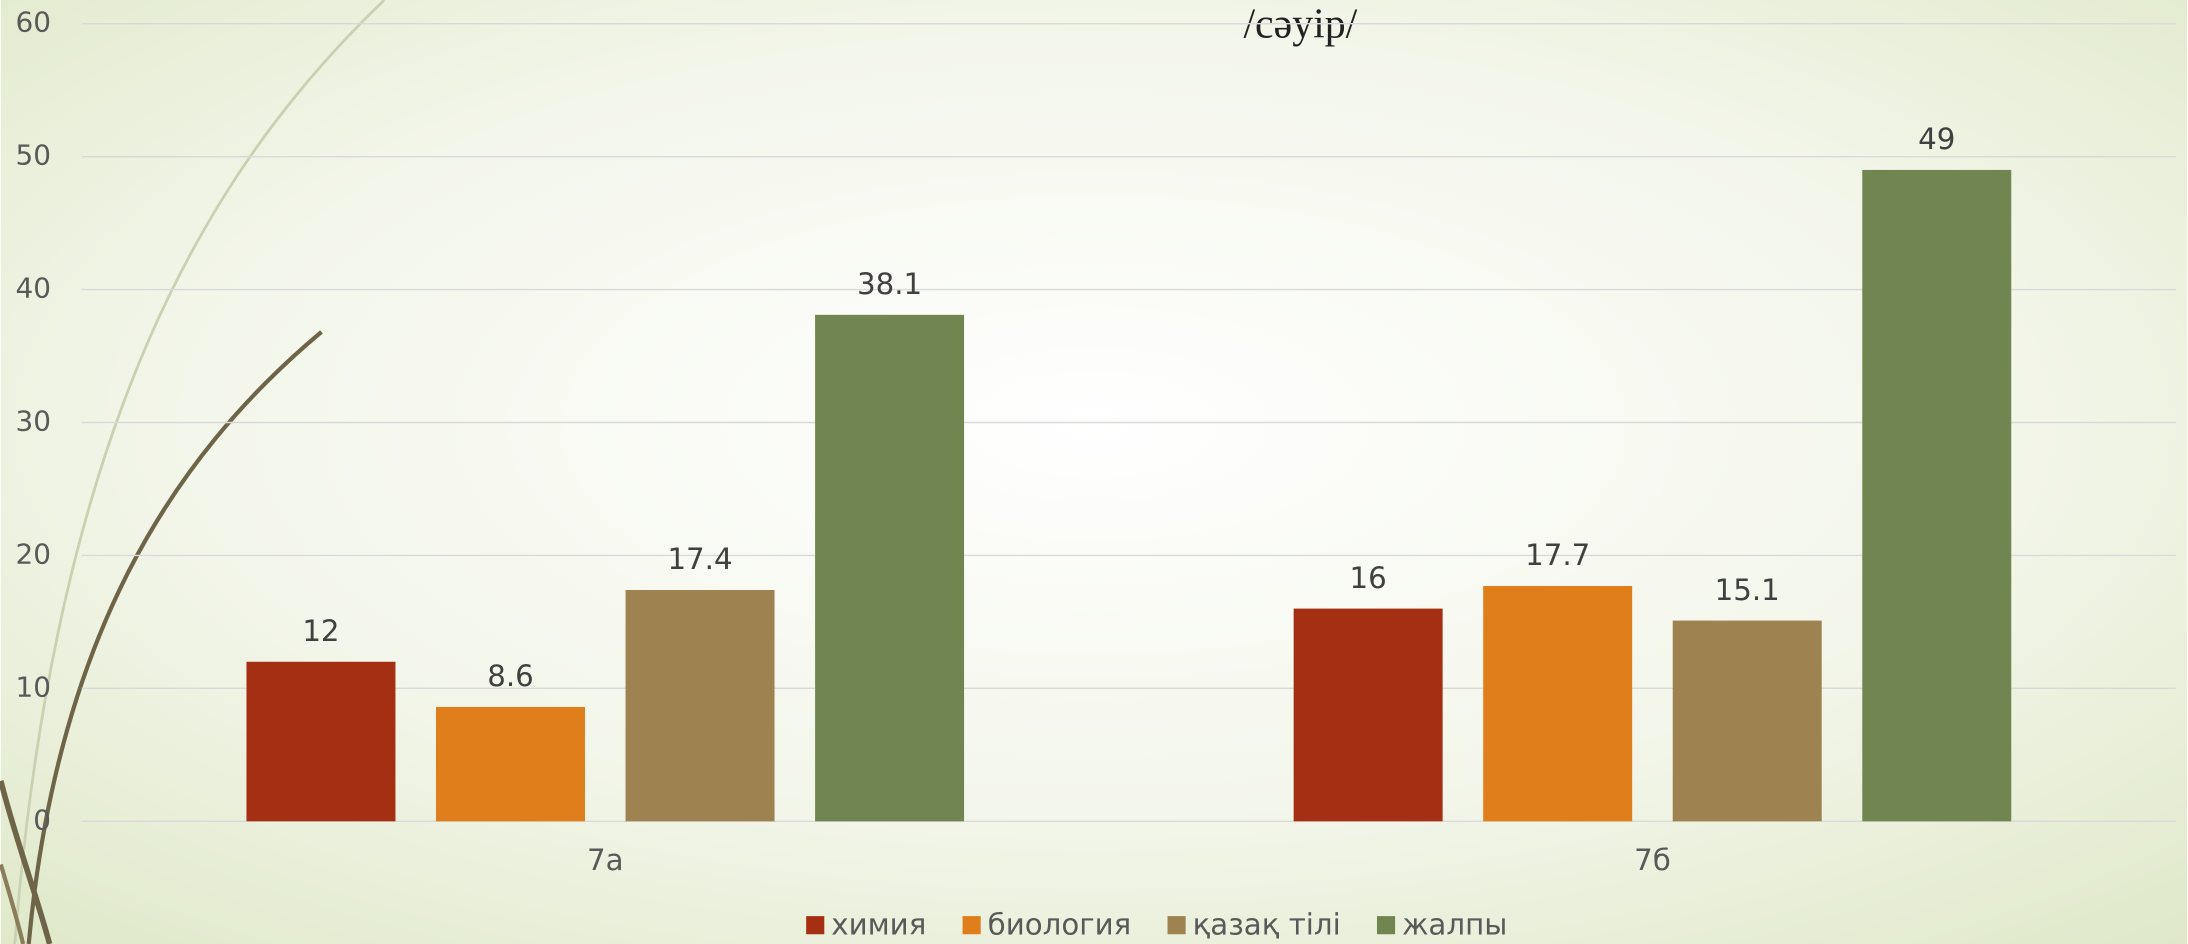 This screenshot has width=2188, height=944. I want to click on y-tick-label: 10, so click(33, 686).